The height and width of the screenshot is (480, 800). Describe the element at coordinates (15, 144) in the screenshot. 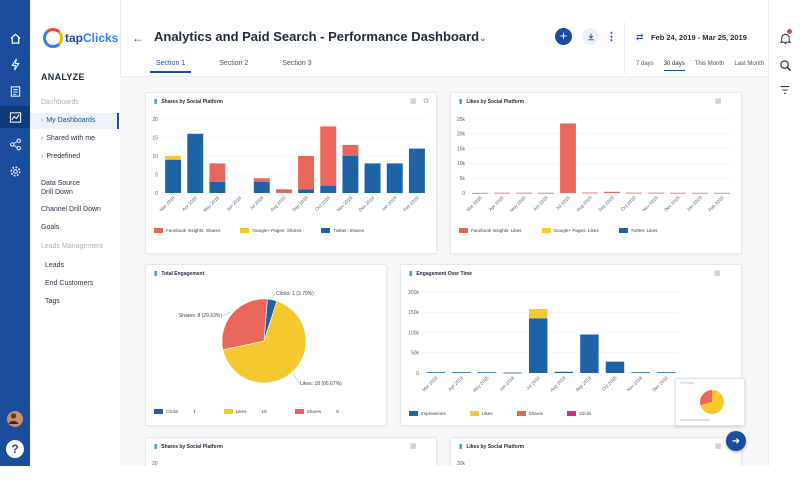

I see `share-icon` at that location.